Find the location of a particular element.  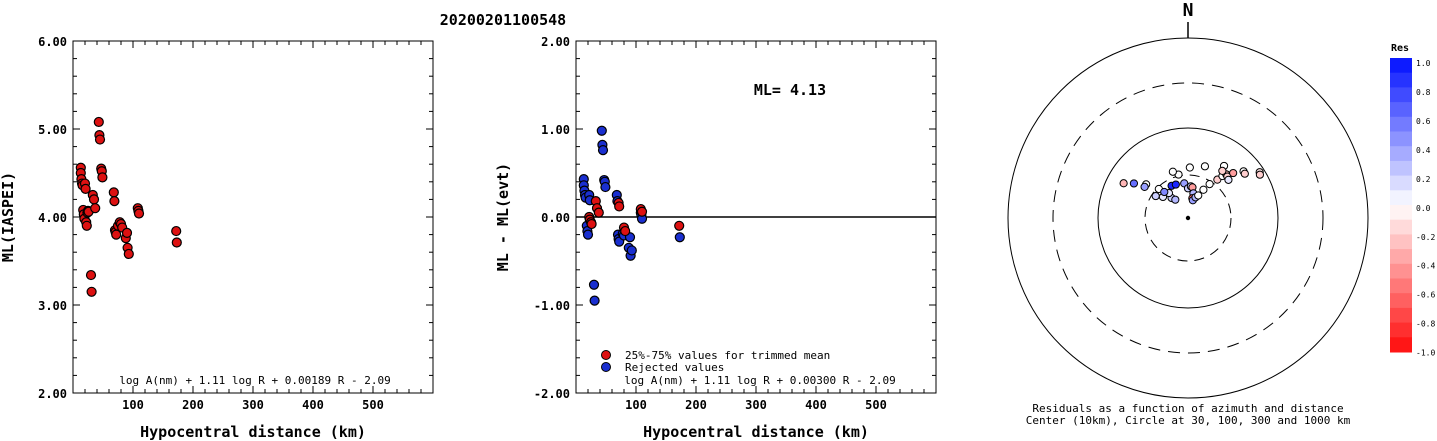

legend-marker-rejected is located at coordinates (606, 367).